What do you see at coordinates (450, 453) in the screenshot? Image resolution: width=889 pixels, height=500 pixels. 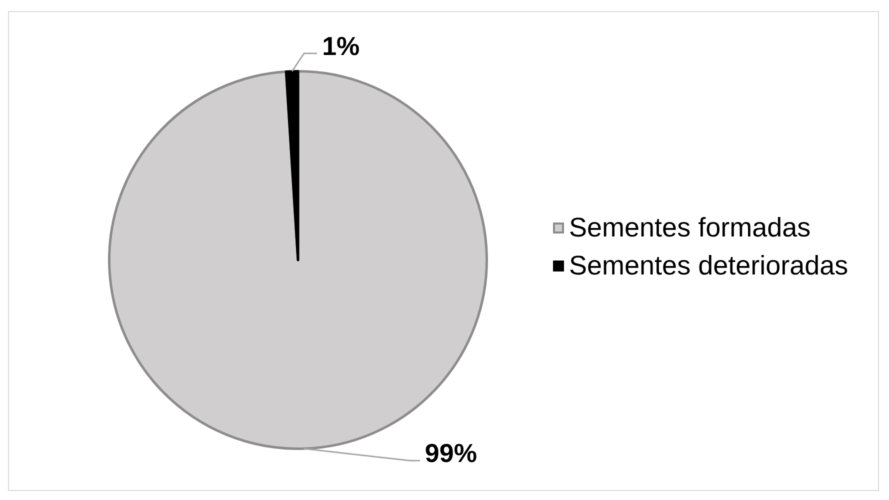 I see `data-label: 99%` at bounding box center [450, 453].